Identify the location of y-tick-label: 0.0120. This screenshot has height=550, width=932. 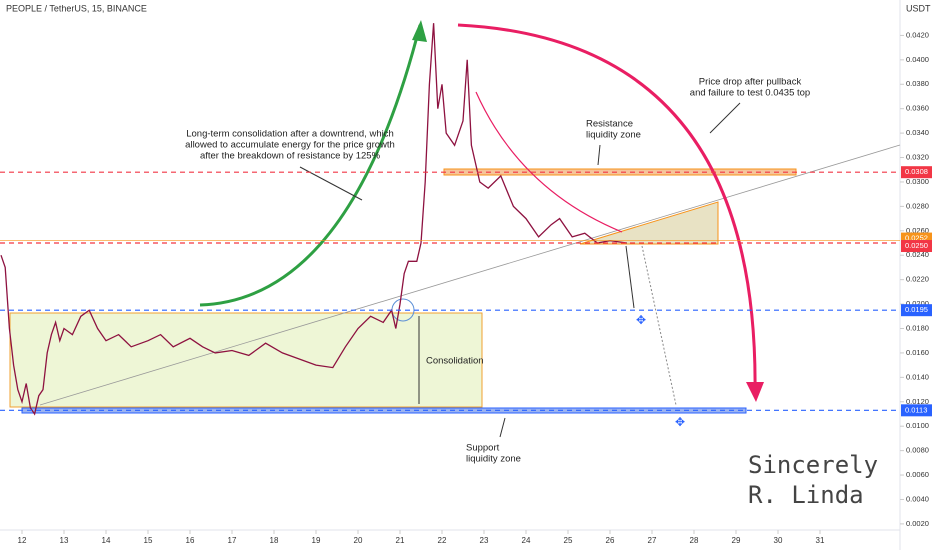
(917, 401).